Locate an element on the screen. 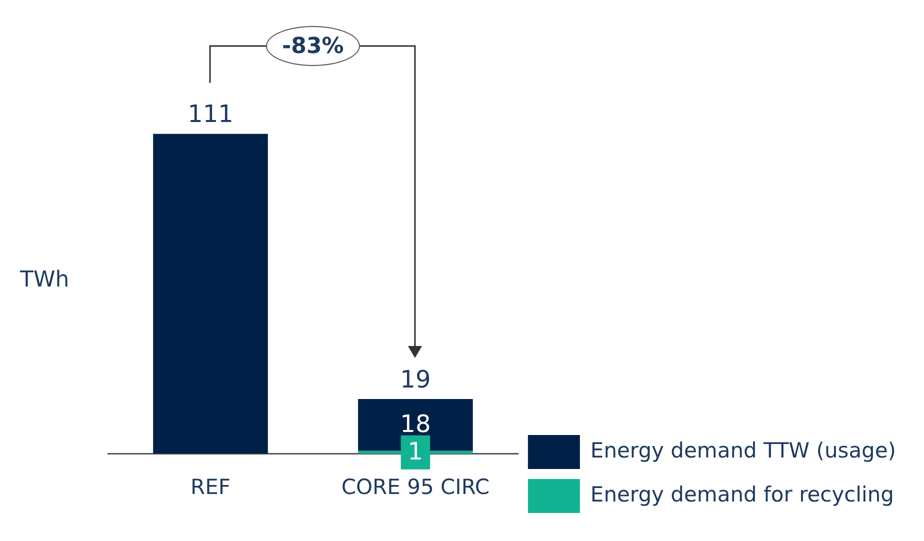 The height and width of the screenshot is (541, 924). legend-label: Energy demand TTW (usage) is located at coordinates (743, 450).